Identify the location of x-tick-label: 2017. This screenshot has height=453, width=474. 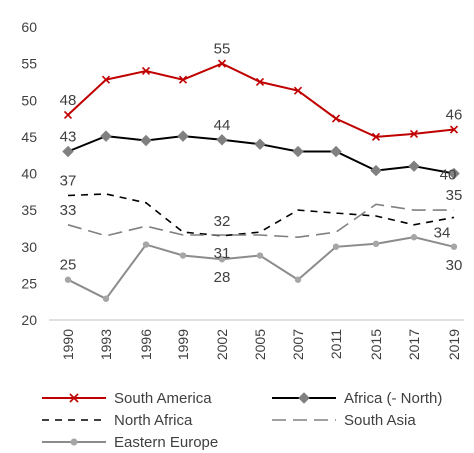
(414, 344).